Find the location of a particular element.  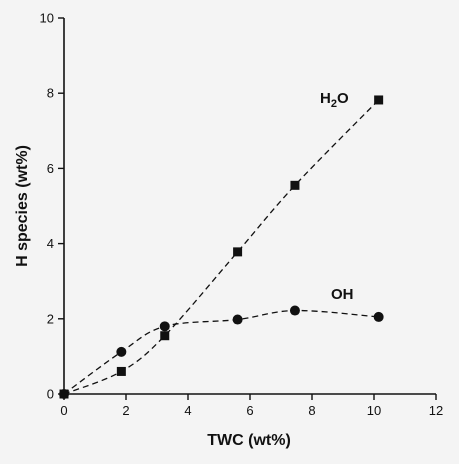

h2o-label-tail: O is located at coordinates (343, 98).